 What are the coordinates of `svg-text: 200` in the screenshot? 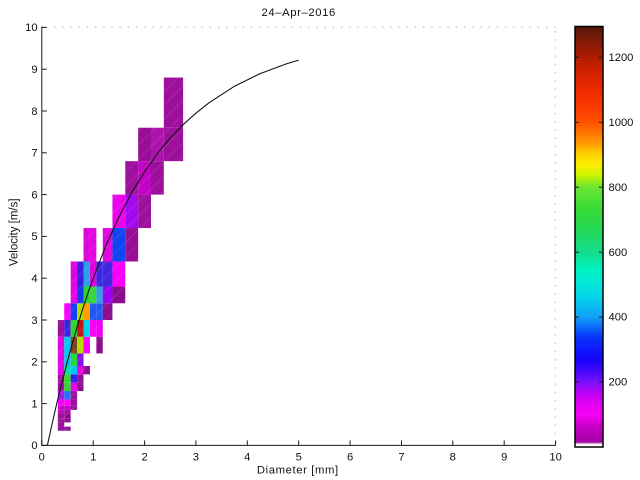 It's located at (618, 383).